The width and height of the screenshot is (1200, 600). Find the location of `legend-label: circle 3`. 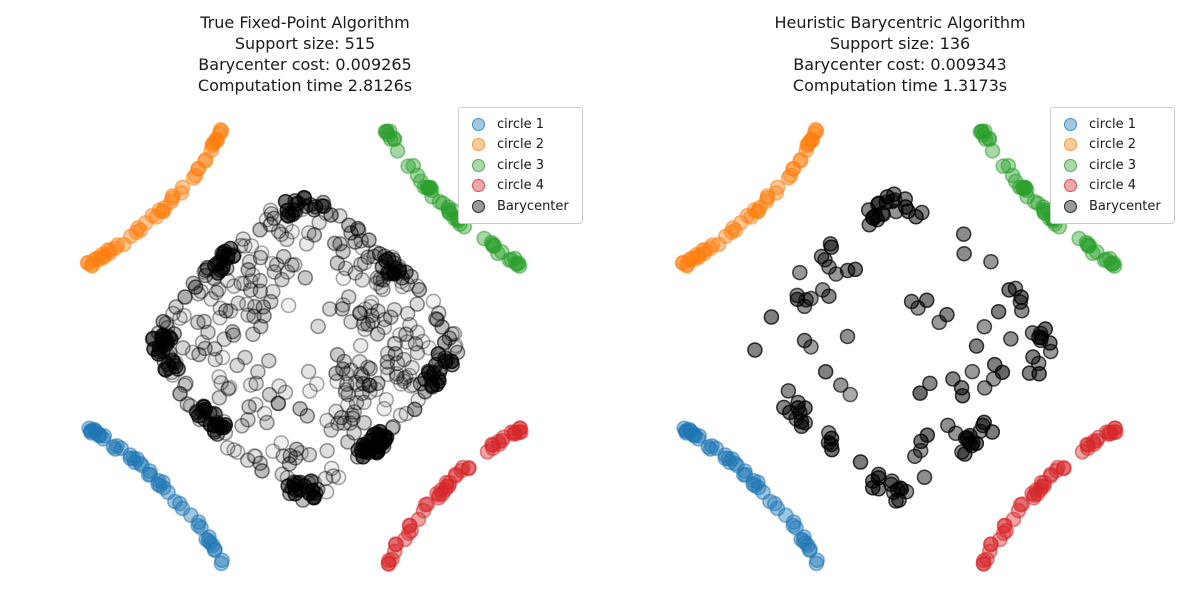

legend-label: circle 3 is located at coordinates (520, 165).